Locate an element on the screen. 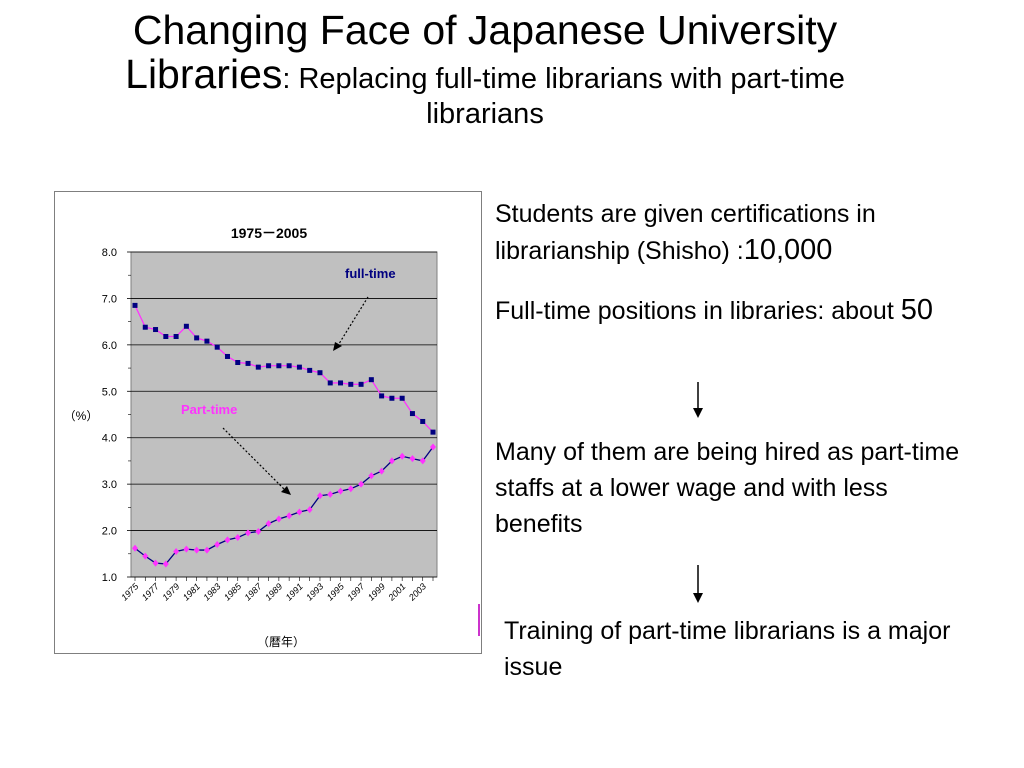  annotation-arrow-full-time is located at coordinates (352, 322).